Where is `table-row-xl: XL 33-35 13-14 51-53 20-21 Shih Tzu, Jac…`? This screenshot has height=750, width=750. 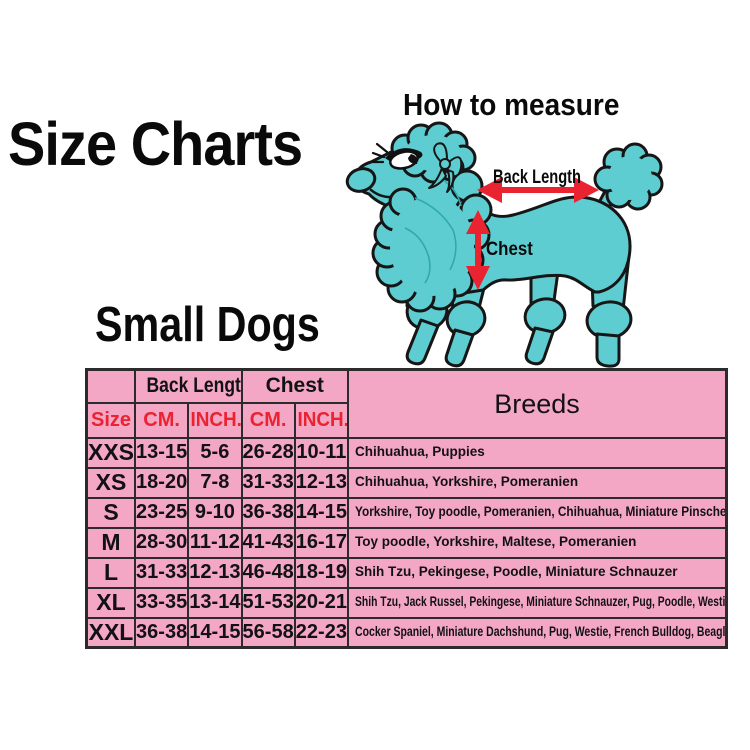 table-row-xl: XL 33-35 13-14 51-53 20-21 Shih Tzu, Jac… is located at coordinates (406, 602).